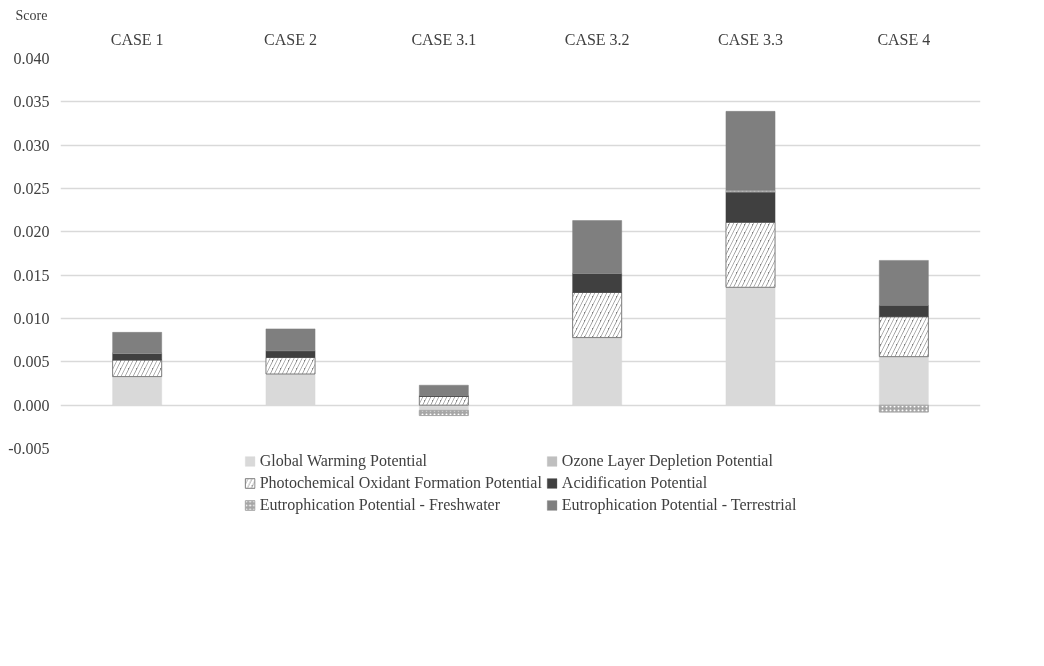 The width and height of the screenshot is (1044, 666). I want to click on y-tick-label: 0.040, so click(31, 58).